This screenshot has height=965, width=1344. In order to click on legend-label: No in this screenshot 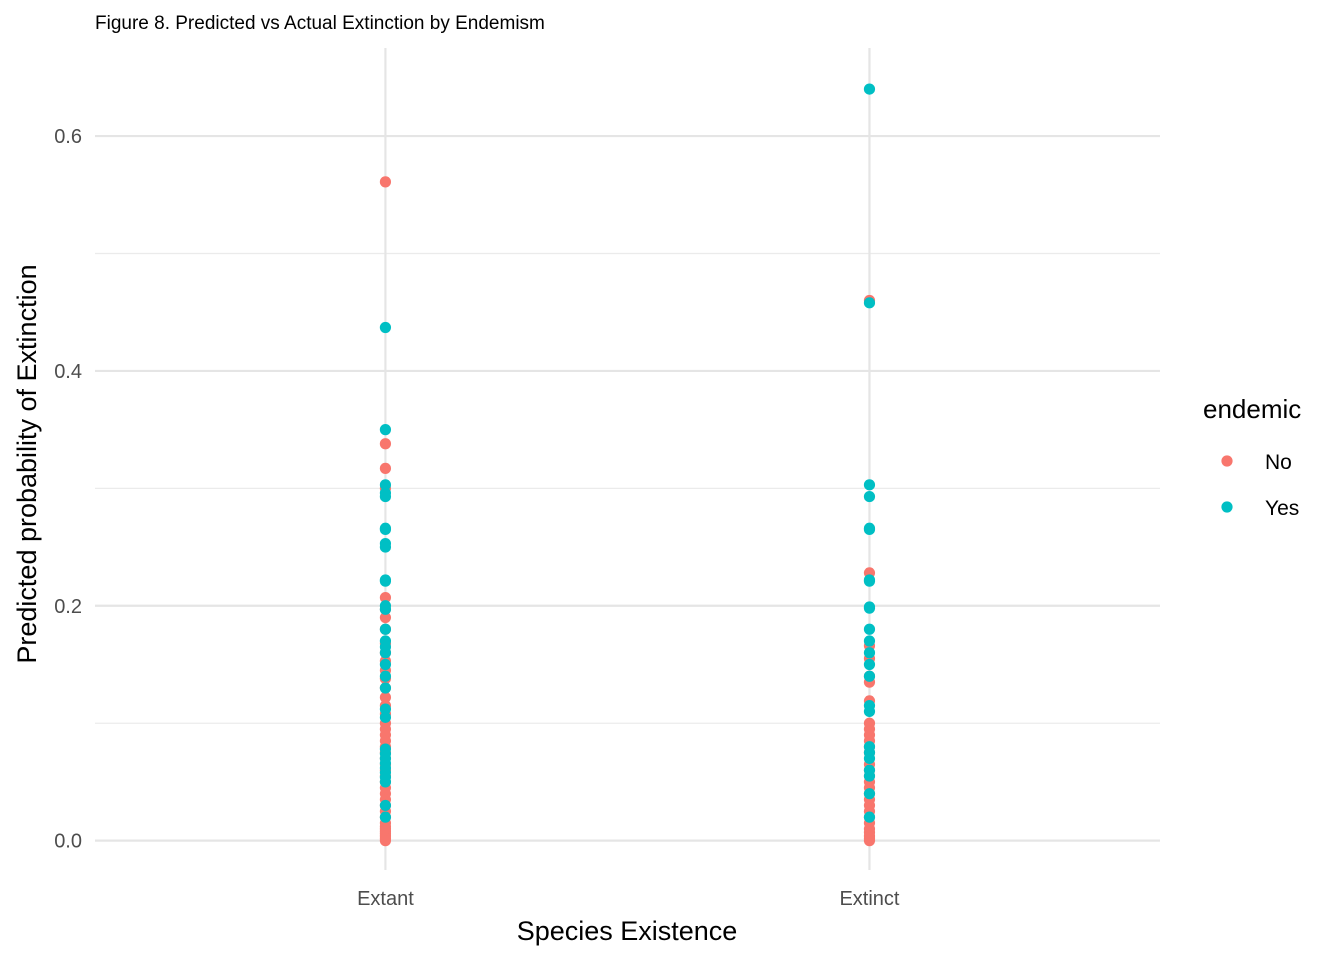, I will do `click(1278, 462)`.